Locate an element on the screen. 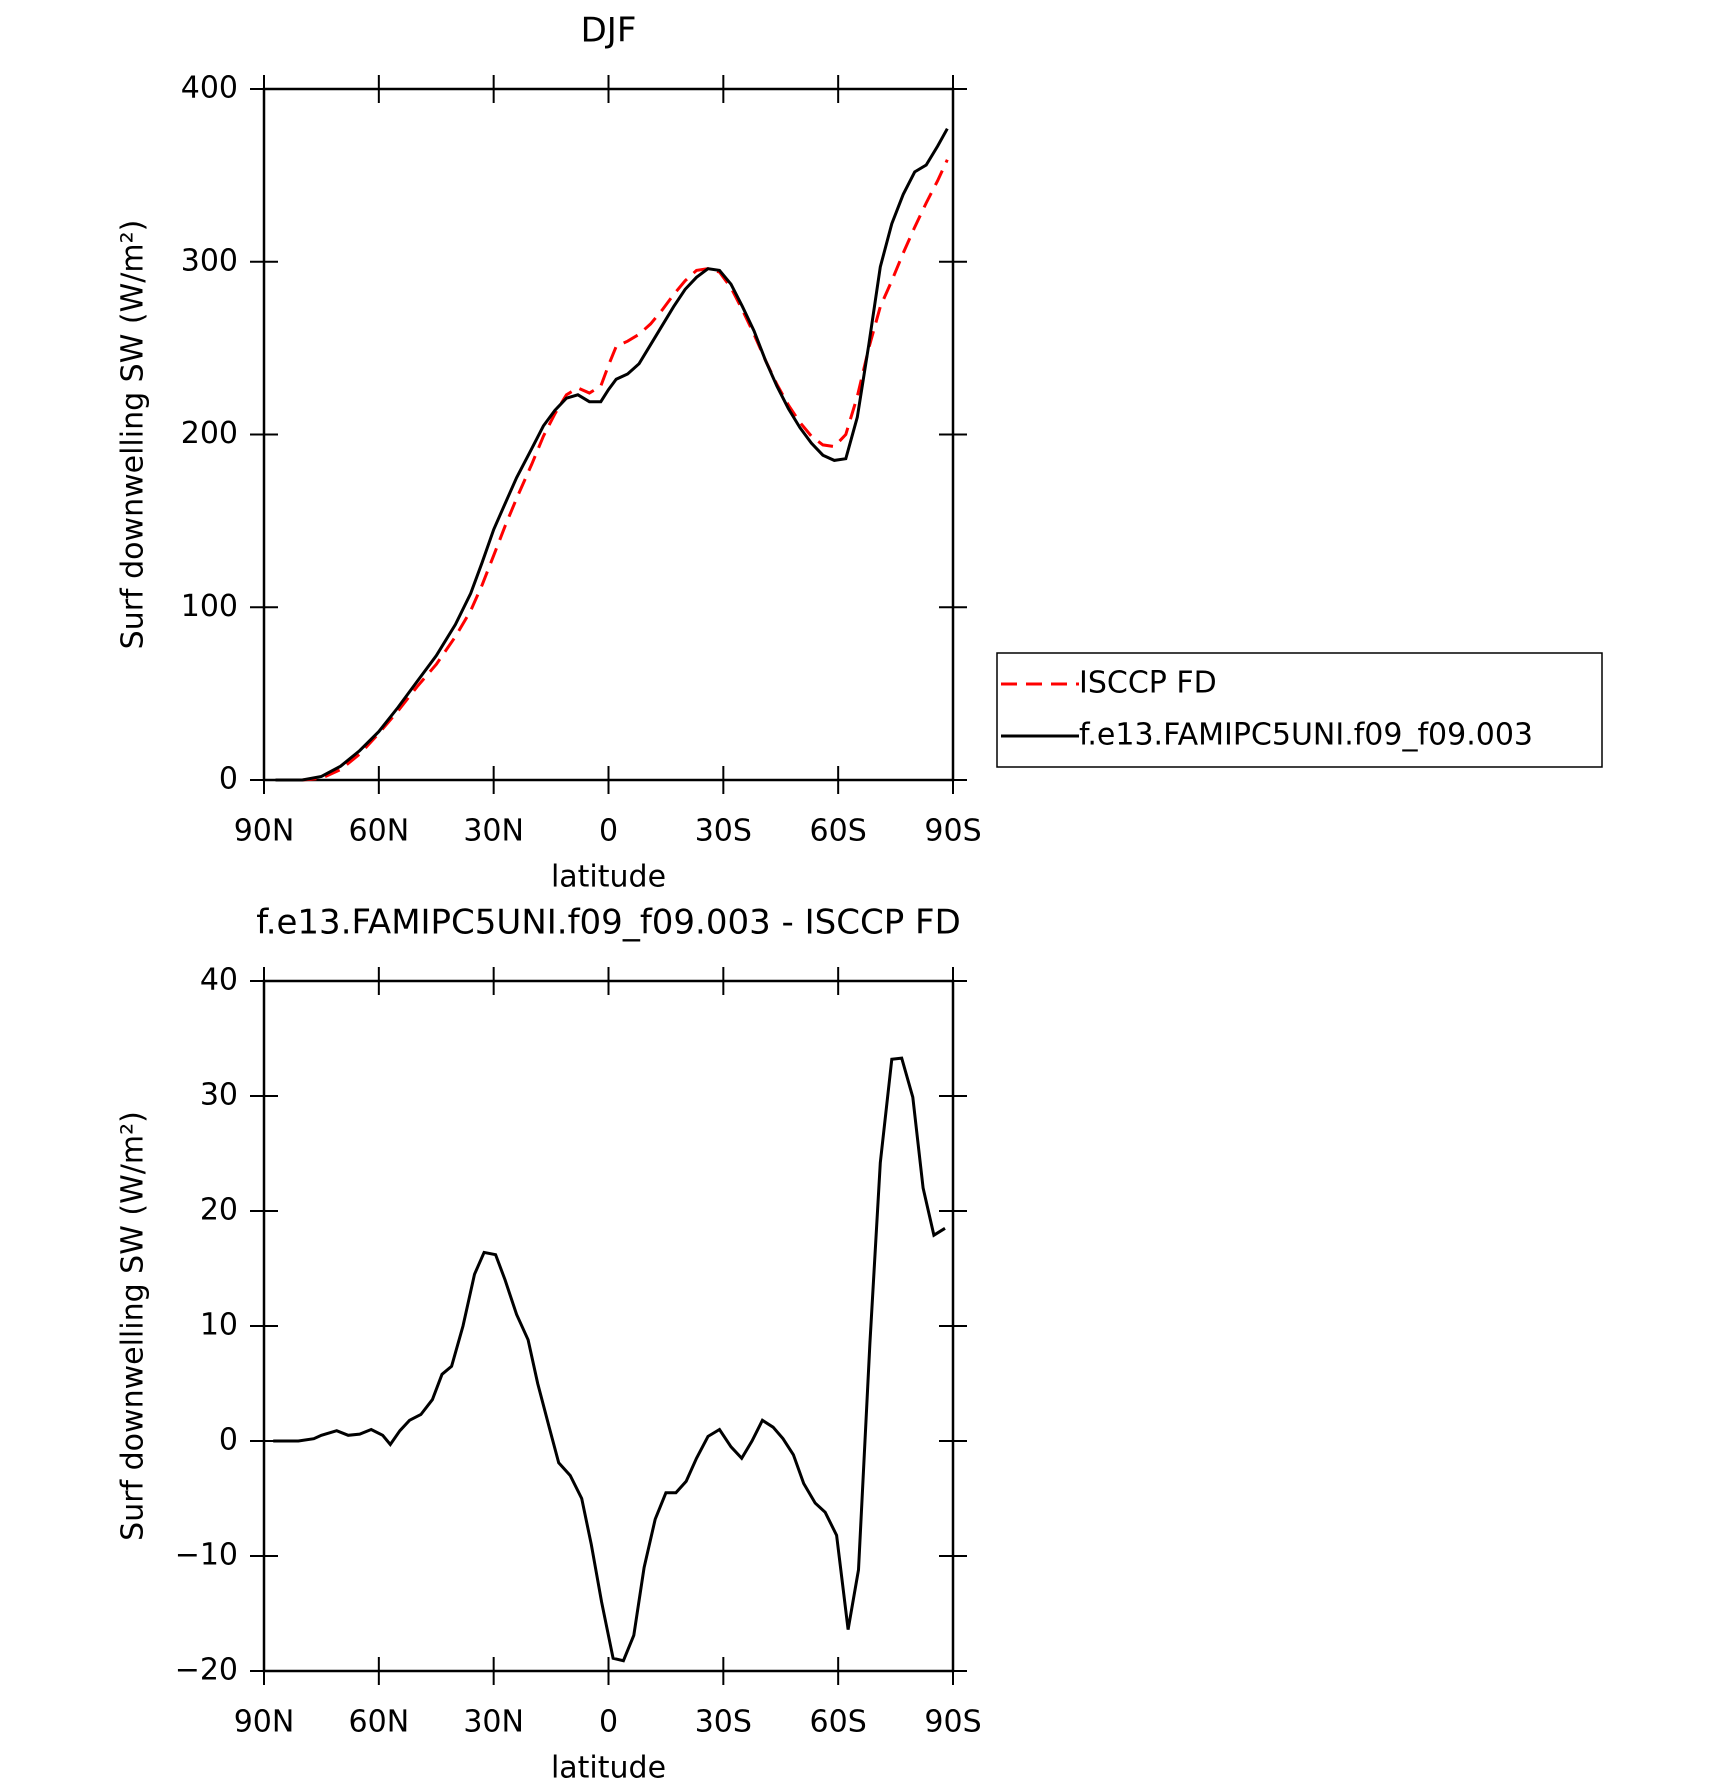 The height and width of the screenshot is (1789, 1710). legend-box is located at coordinates (1299, 710).